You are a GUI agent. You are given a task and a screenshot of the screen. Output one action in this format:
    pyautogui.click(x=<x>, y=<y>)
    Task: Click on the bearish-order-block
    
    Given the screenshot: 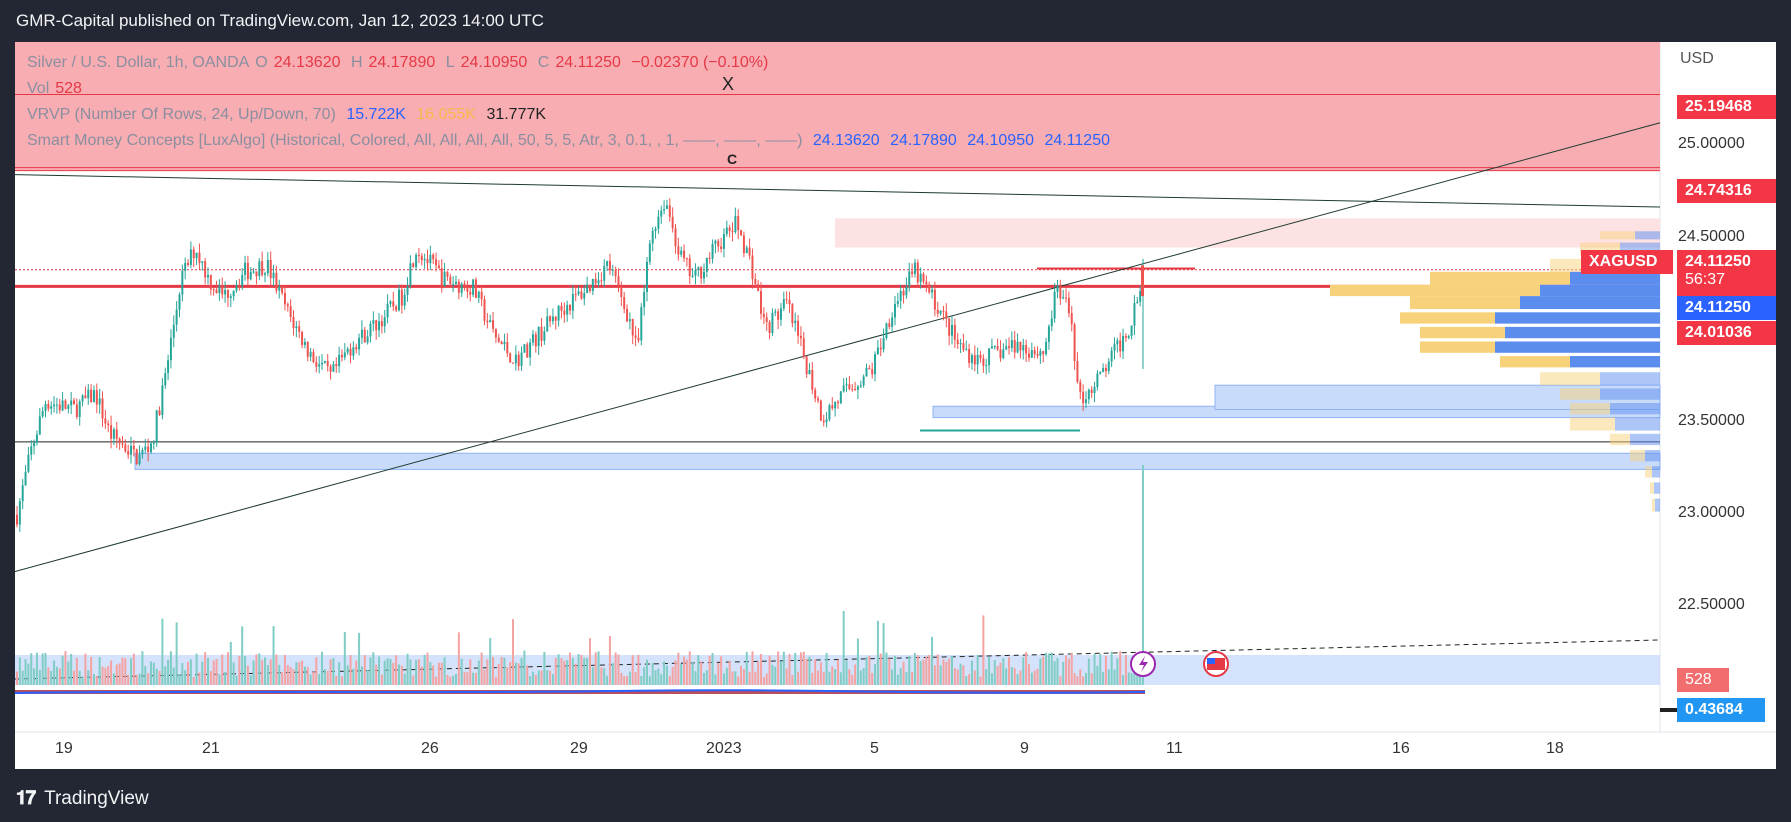 What is the action you would take?
    pyautogui.click(x=1247, y=233)
    